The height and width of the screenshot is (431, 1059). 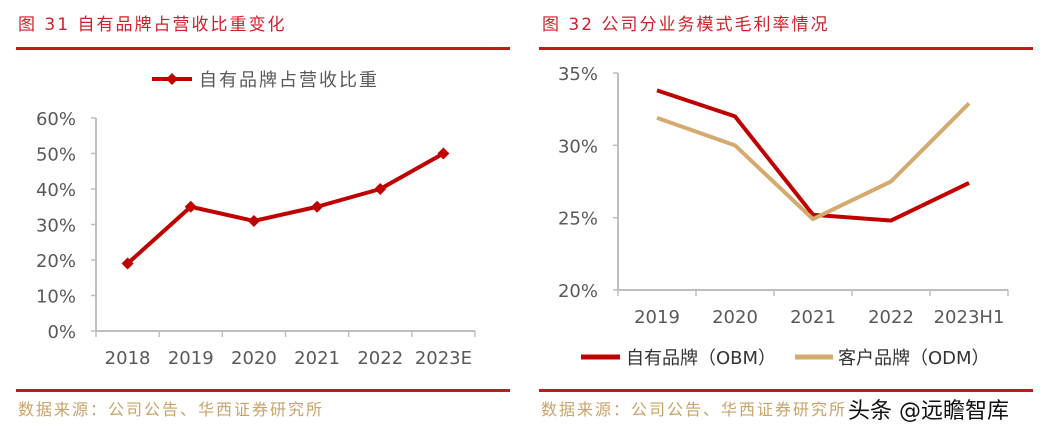 I want to click on legend-odm-label: 客户品牌（ODM）, so click(x=914, y=358).